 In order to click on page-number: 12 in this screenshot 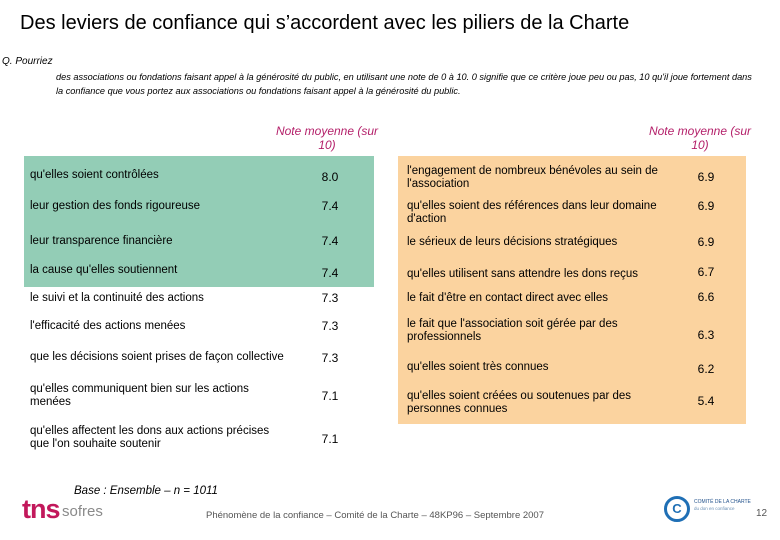, I will do `click(762, 513)`.